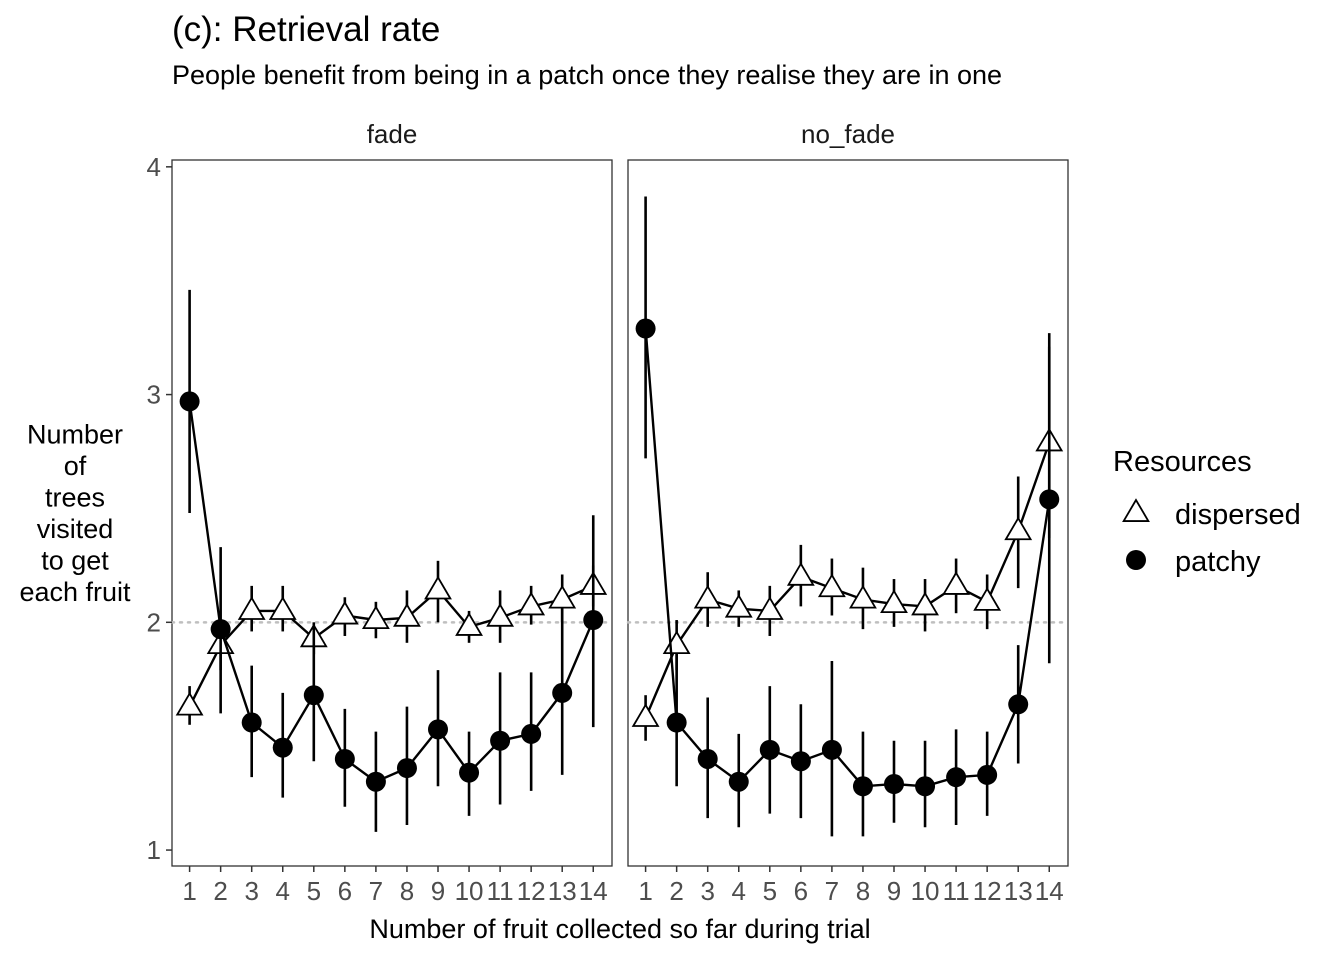 This screenshot has height=960, width=1344. I want to click on legend: Resources dispersed patchy, so click(1207, 512).